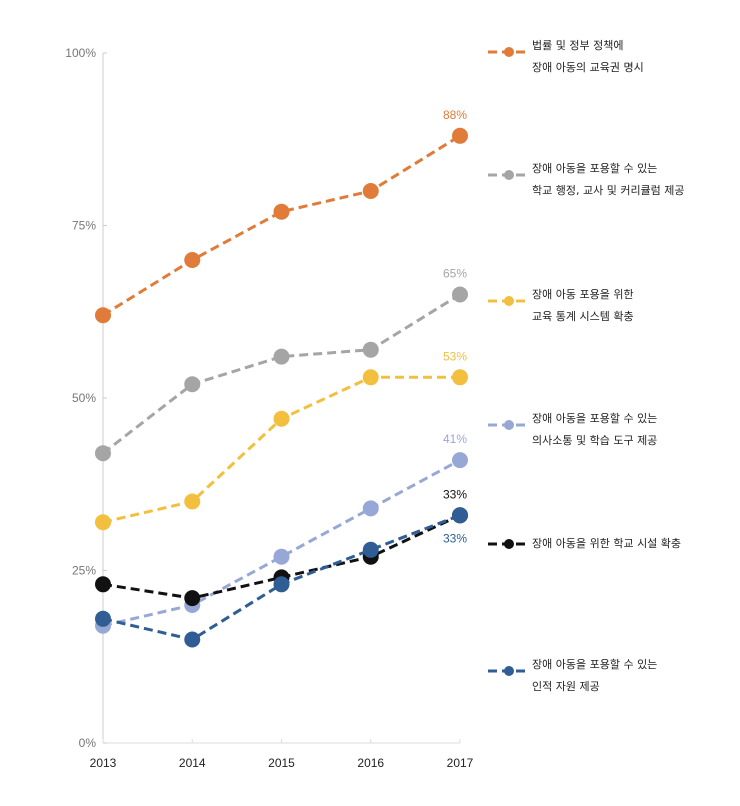 Image resolution: width=740 pixels, height=806 pixels. Describe the element at coordinates (103, 763) in the screenshot. I see `x-tick-label: 2013` at that location.